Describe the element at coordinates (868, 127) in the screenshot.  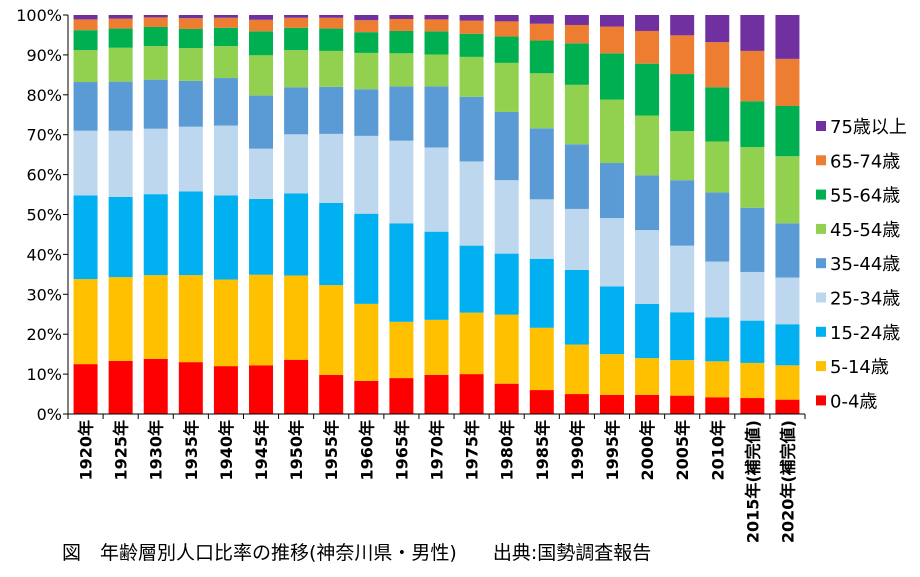
I see `legend-label: 75歳以上` at that location.